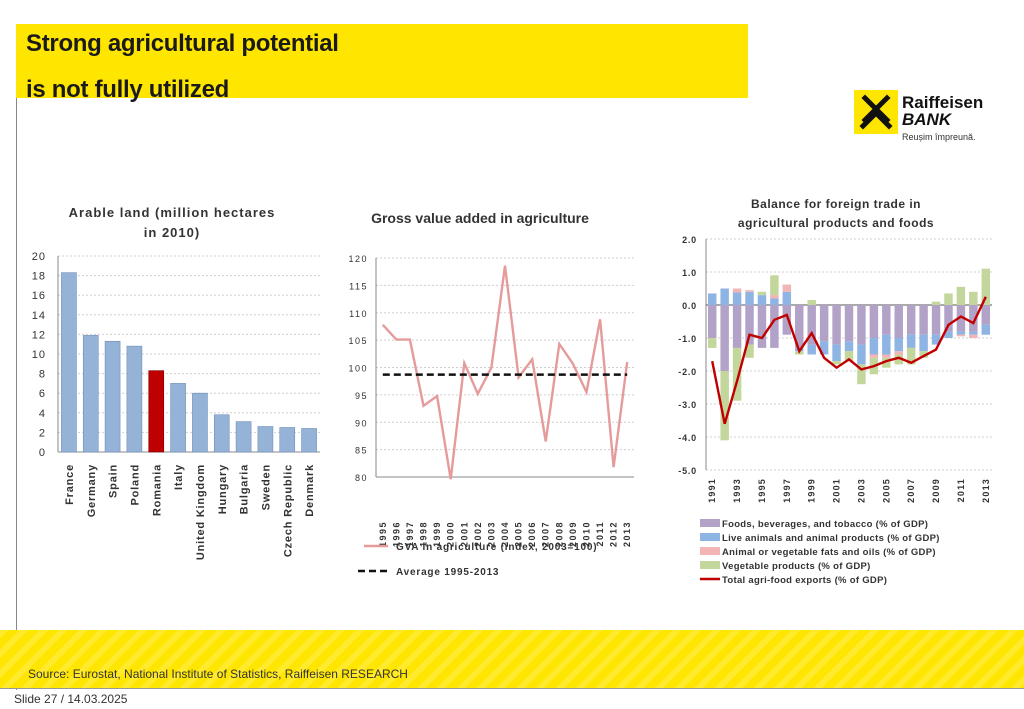 This screenshot has width=1024, height=709. What do you see at coordinates (358, 259) in the screenshot?
I see `chart2-ytick-label: 120` at bounding box center [358, 259].